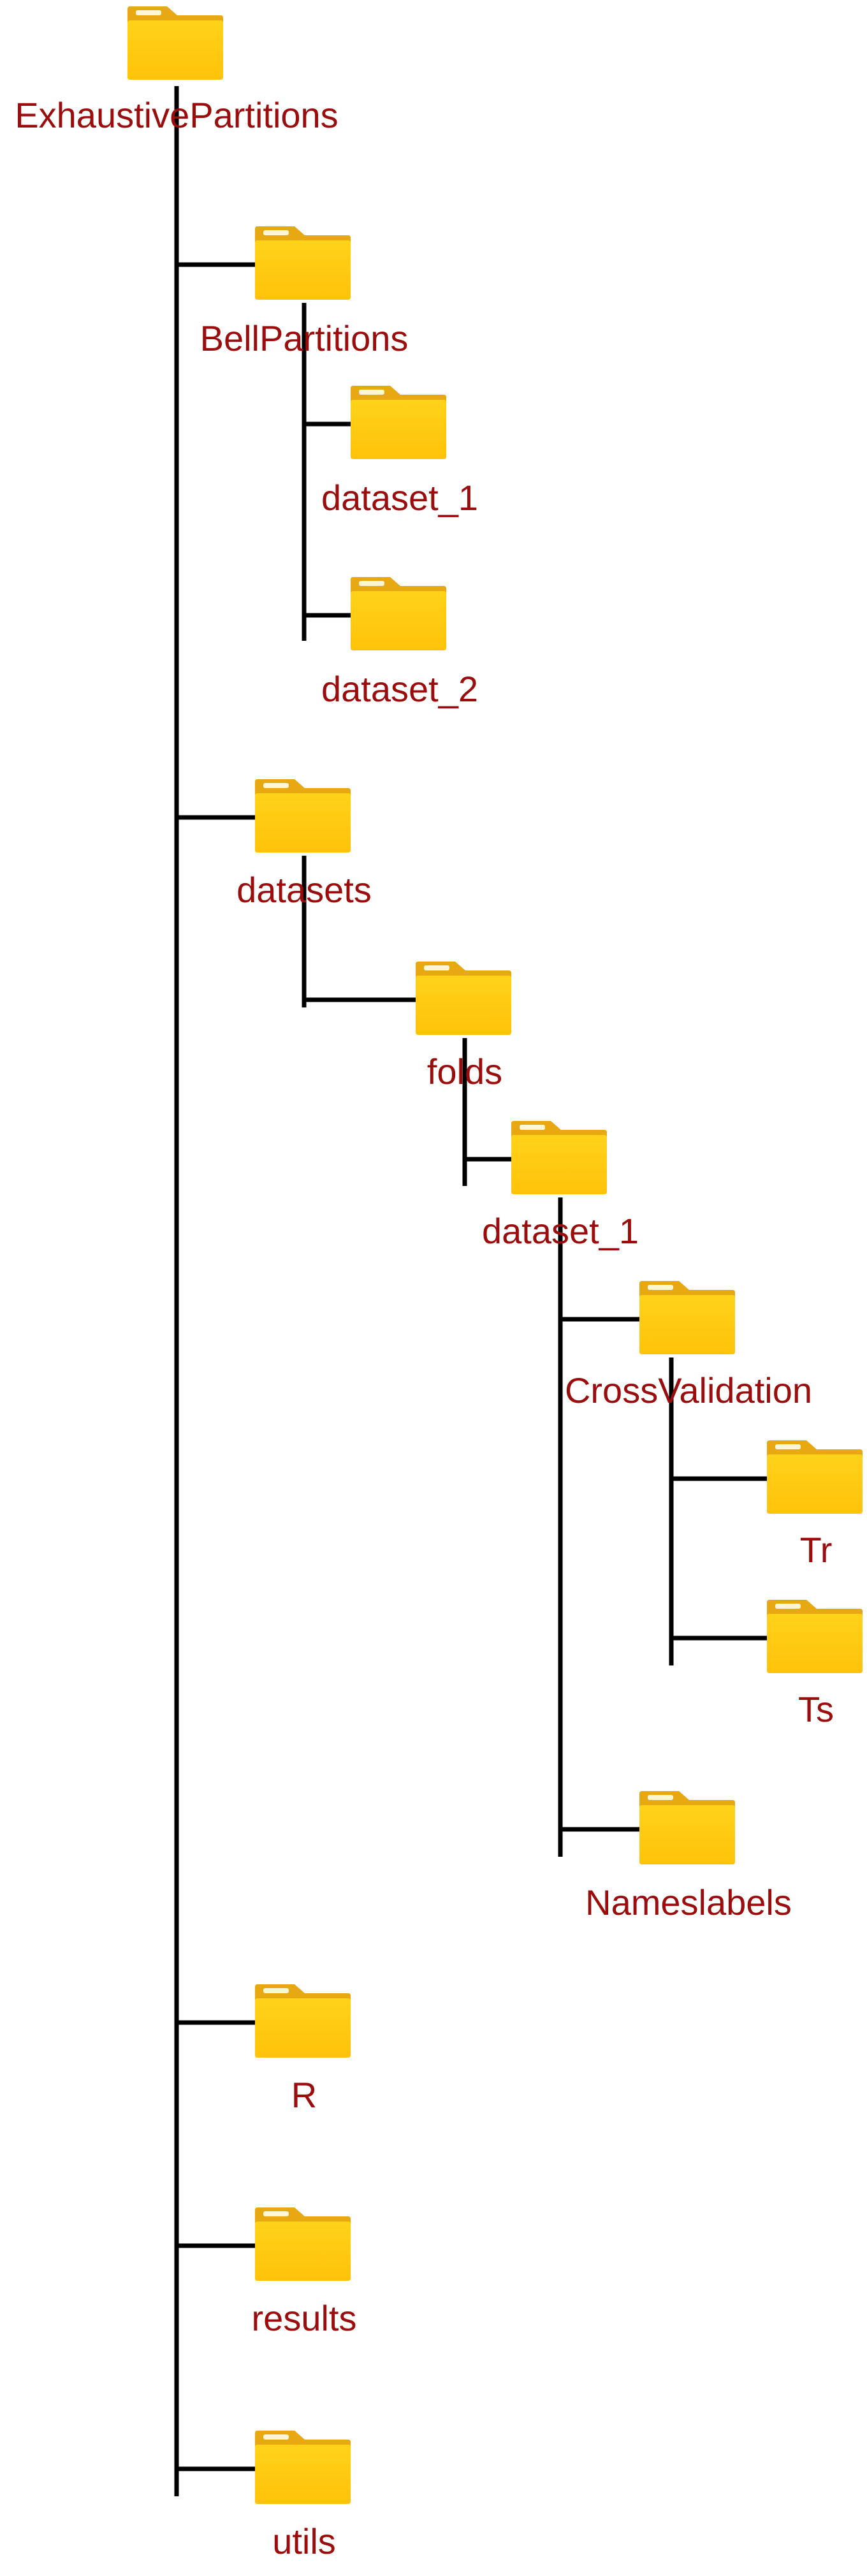 This screenshot has width=867, height=2576. I want to click on folder-node-r, so click(303, 2021).